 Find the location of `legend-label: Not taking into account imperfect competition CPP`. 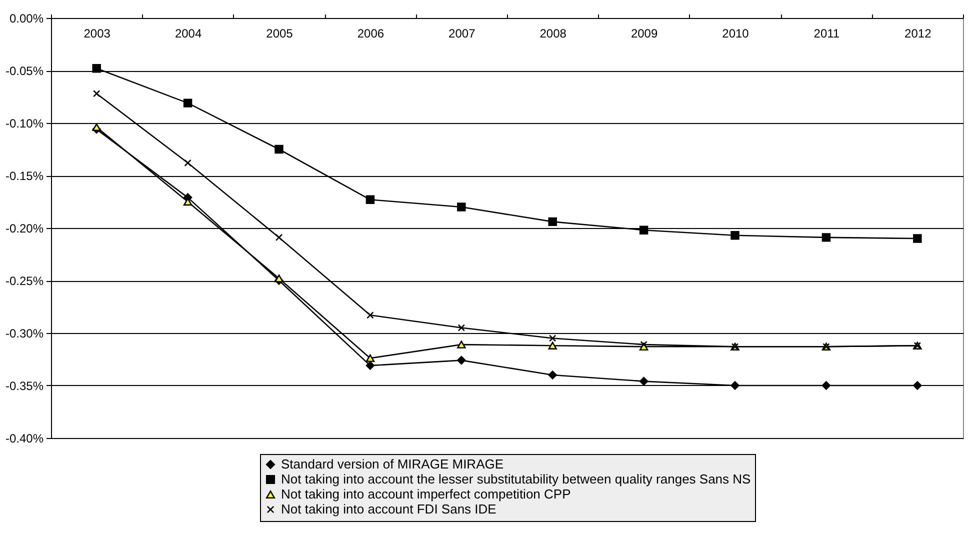

legend-label: Not taking into account imperfect competition CPP is located at coordinates (426, 494).